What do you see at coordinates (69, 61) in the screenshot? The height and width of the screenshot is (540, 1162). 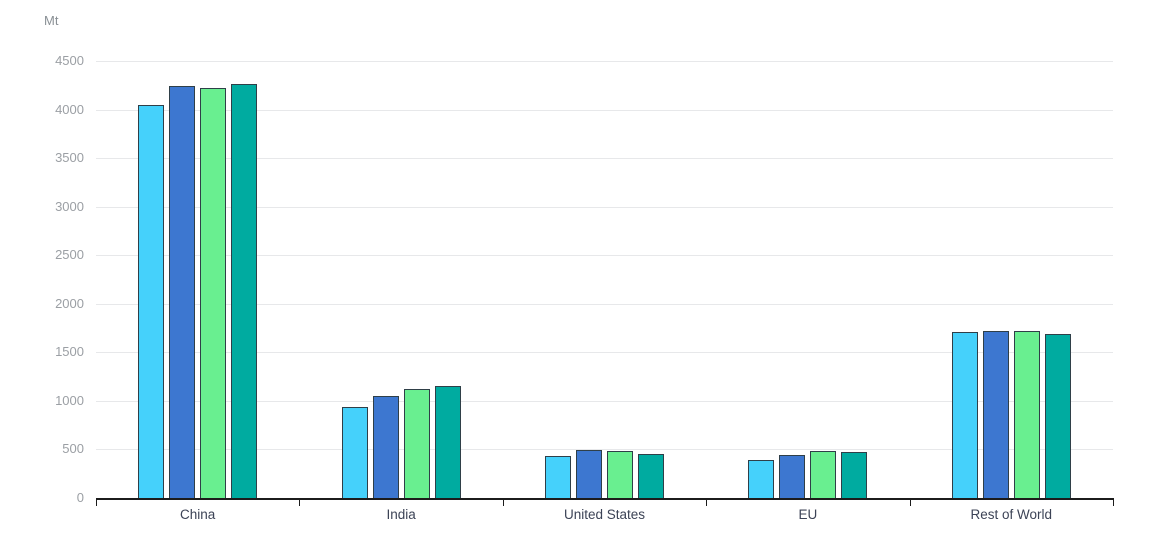 I see `y-axis-tick-label: 4500` at bounding box center [69, 61].